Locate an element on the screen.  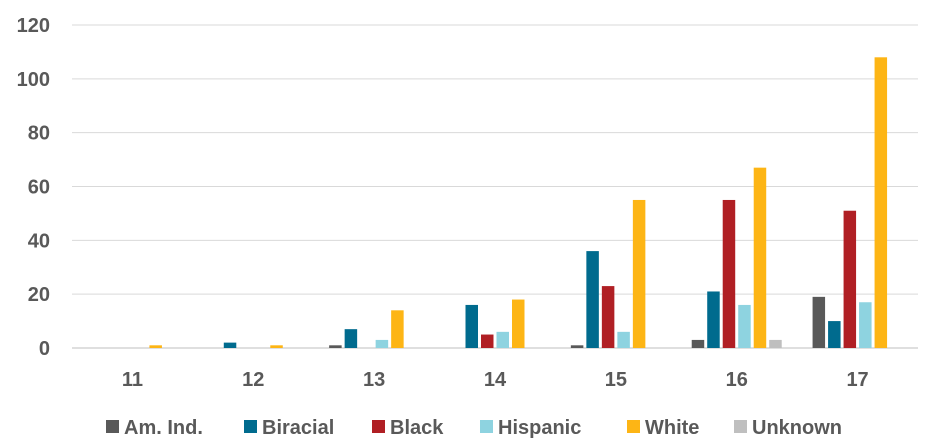
y-axis-tick-labels: 0 20 40 60 80 100 120 is located at coordinates (33, 187).